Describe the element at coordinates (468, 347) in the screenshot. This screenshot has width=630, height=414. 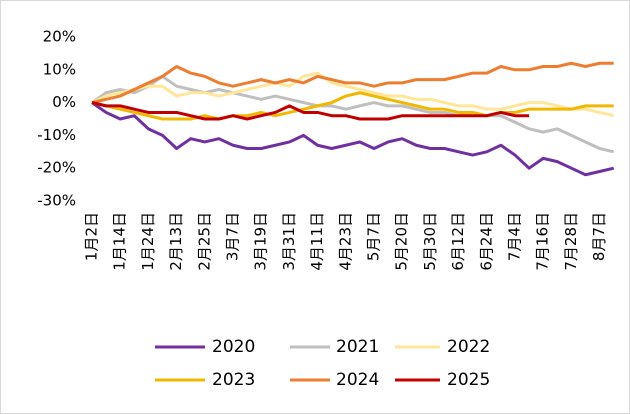
I see `legend-label: 2022` at that location.